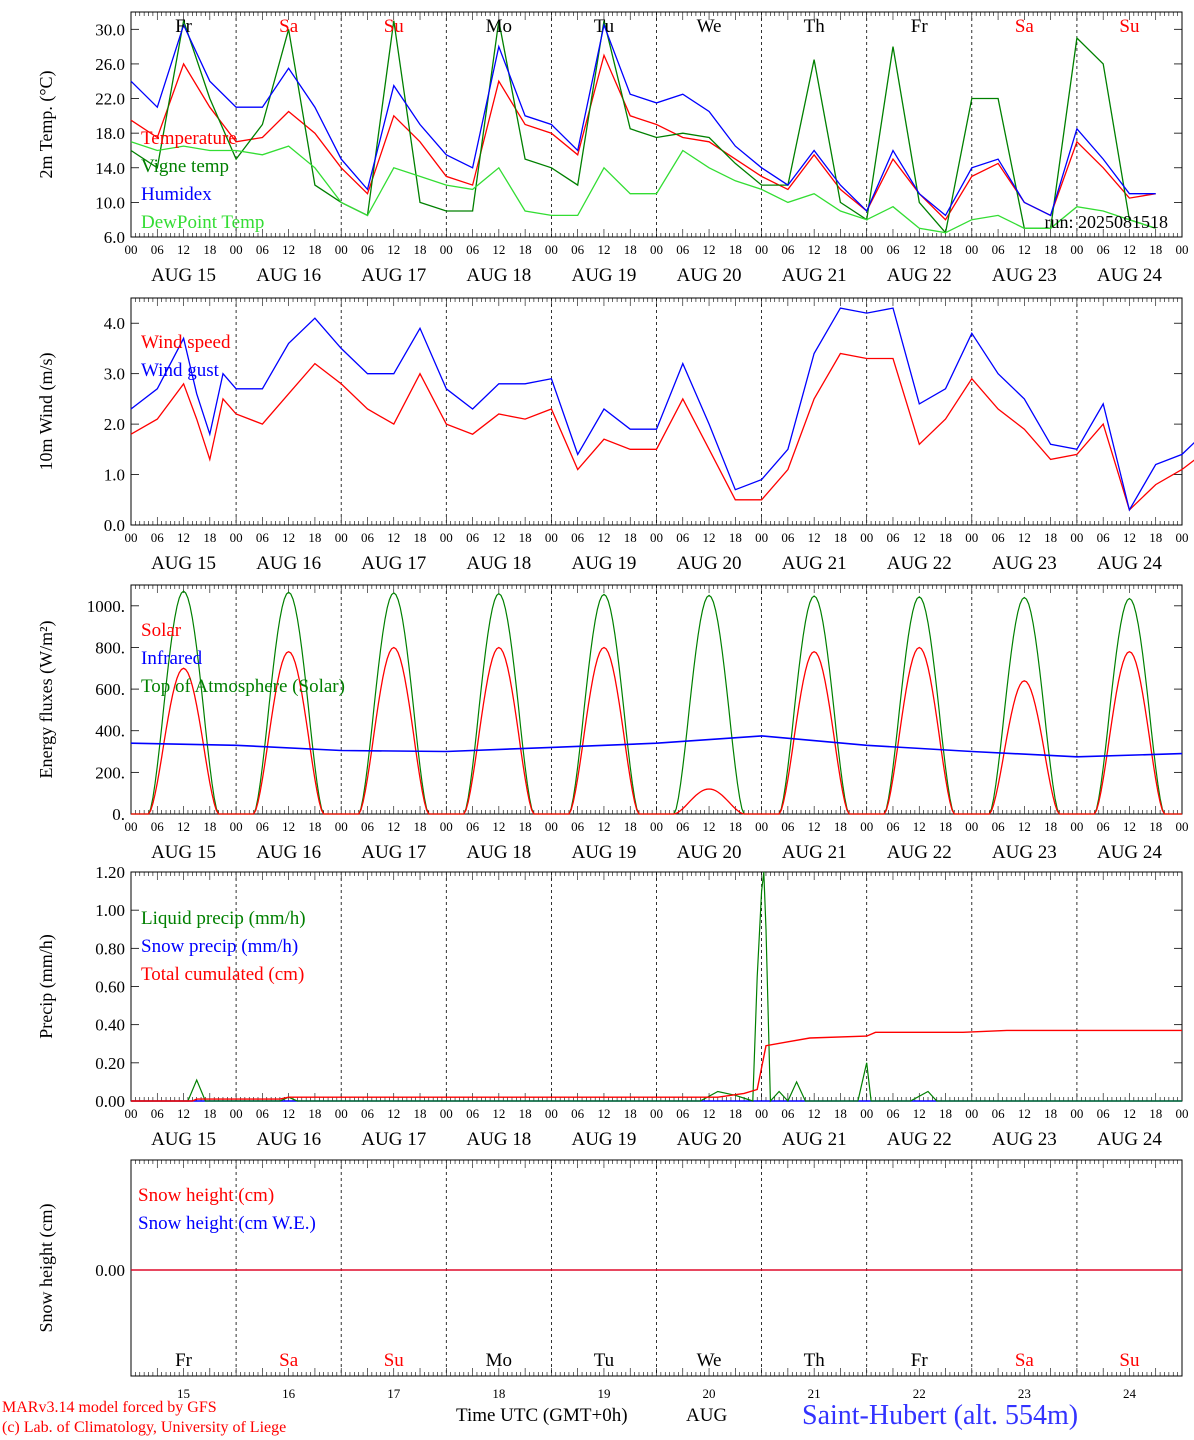 This screenshot has height=1440, width=1194. I want to click on snow-weekday-label: Th, so click(815, 1360).